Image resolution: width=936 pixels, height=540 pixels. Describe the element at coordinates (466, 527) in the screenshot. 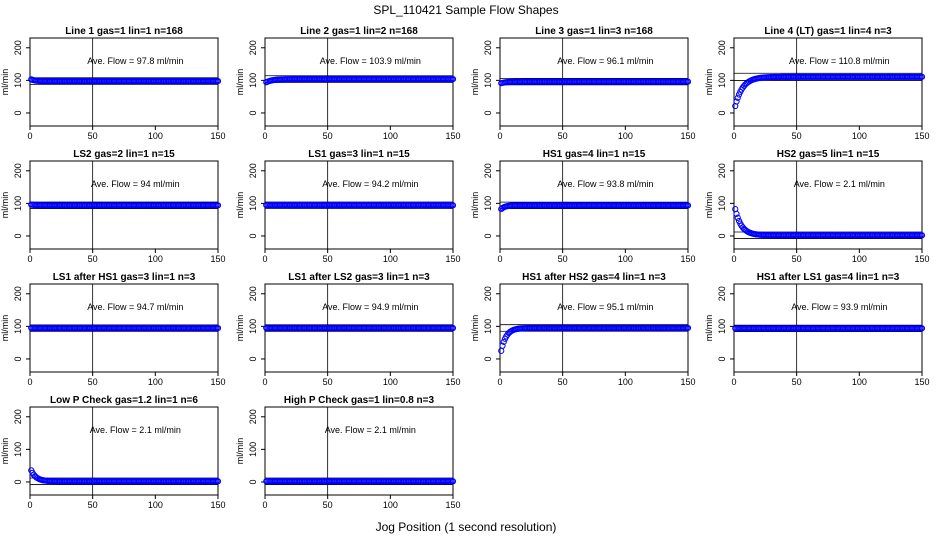

I see `x-axis-label: Jog Position (1 second resolution)` at that location.